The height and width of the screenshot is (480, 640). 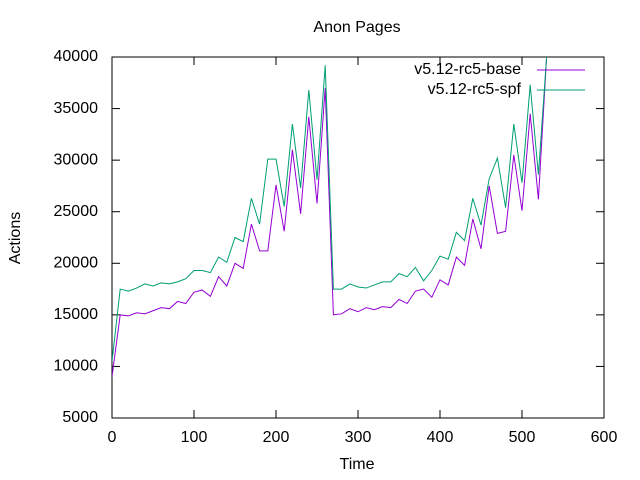 What do you see at coordinates (76, 108) in the screenshot?
I see `y-tick-label: 35000` at bounding box center [76, 108].